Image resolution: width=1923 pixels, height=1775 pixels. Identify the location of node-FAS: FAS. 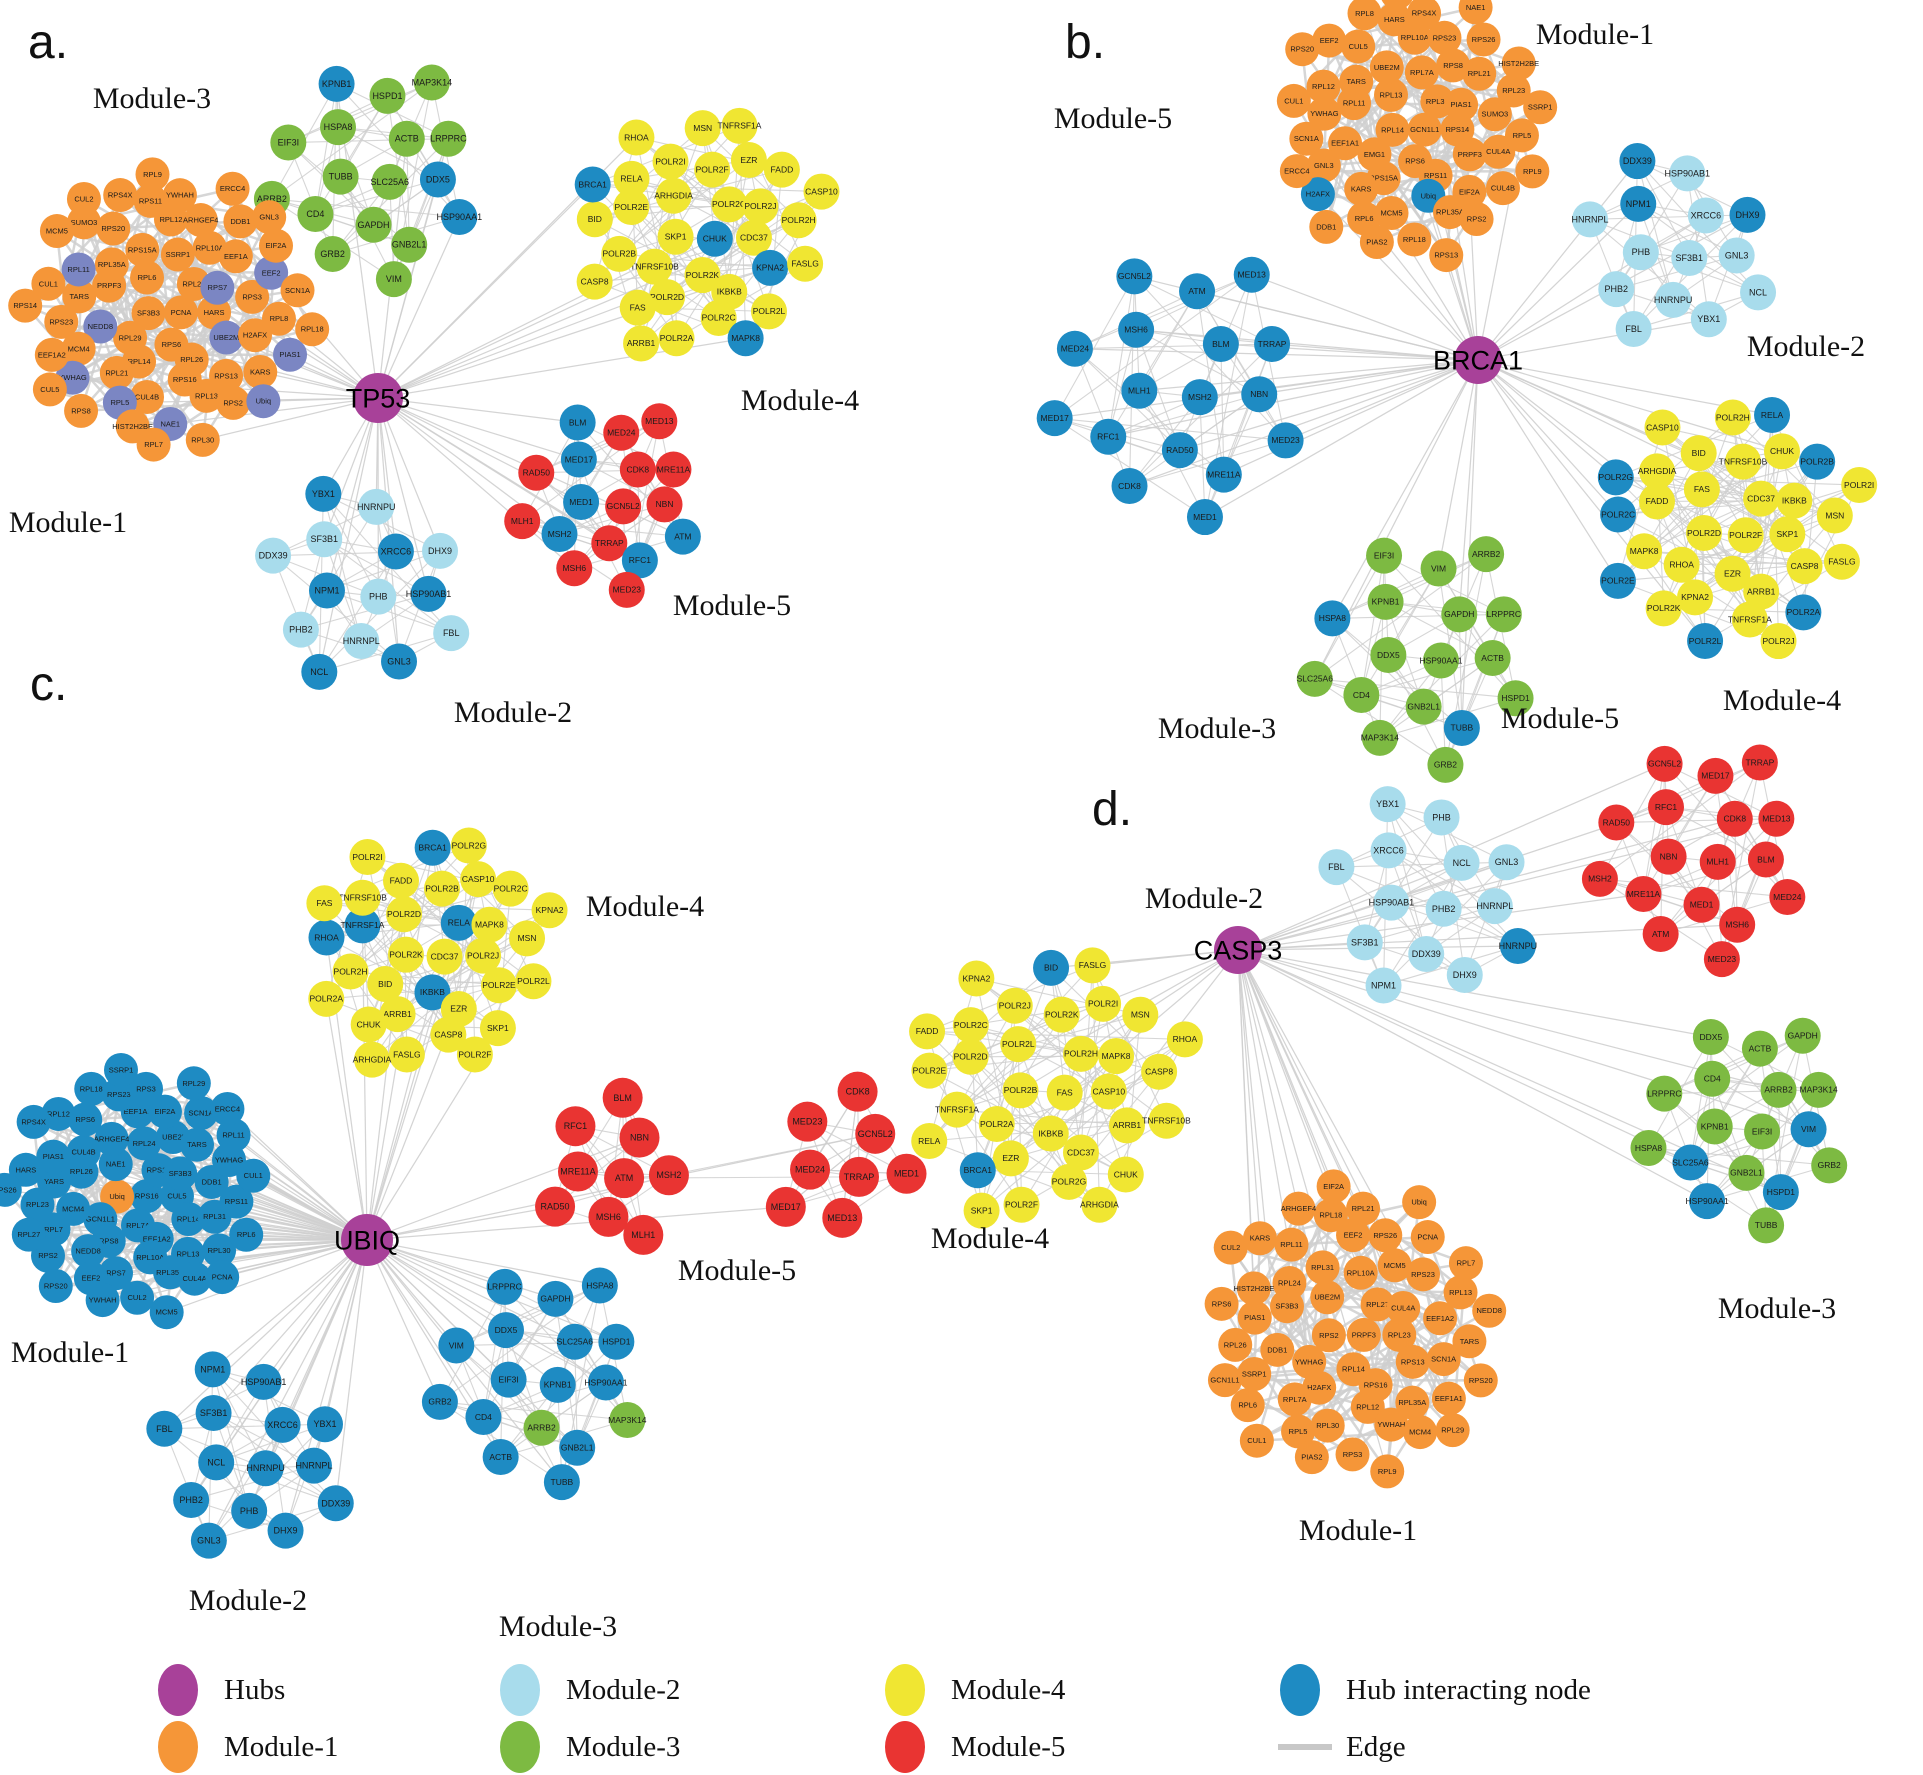
(1064, 1092).